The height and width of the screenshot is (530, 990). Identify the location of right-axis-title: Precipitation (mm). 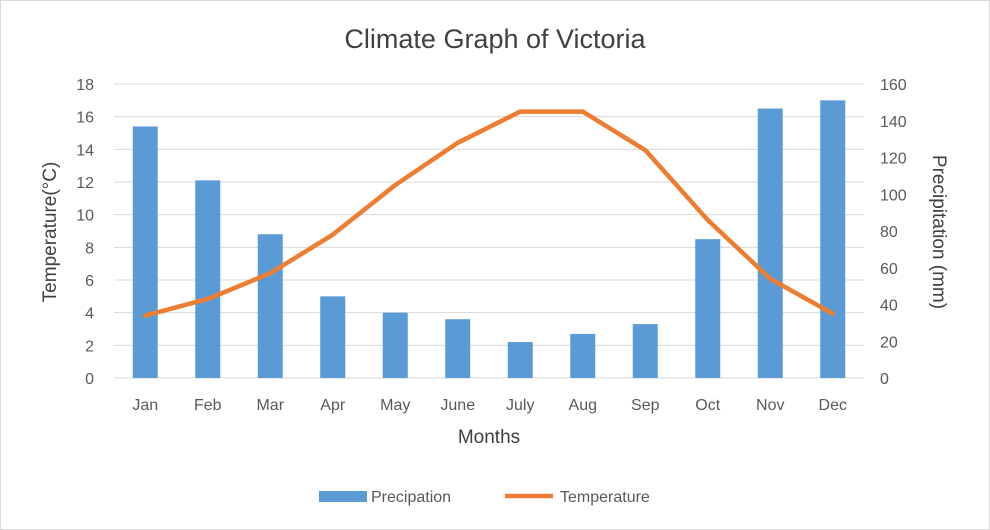
(938, 232).